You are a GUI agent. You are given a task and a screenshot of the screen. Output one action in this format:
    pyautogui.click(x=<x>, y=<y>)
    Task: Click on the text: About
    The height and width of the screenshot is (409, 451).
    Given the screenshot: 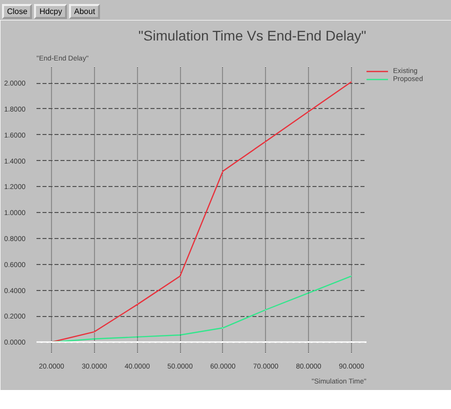 What is the action you would take?
    pyautogui.click(x=84, y=11)
    